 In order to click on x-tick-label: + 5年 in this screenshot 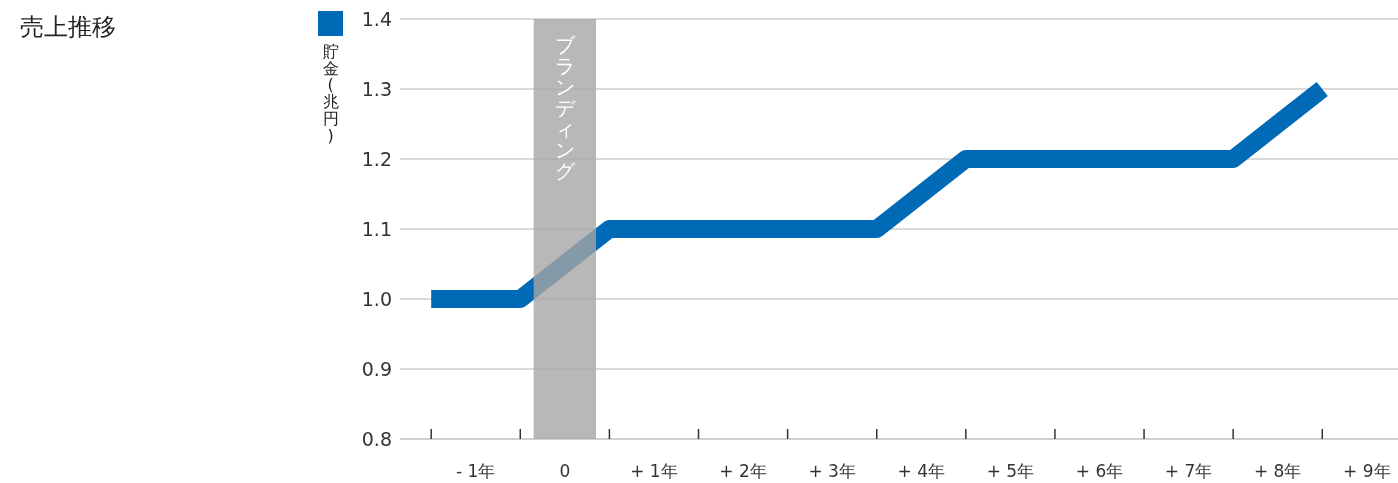, I will do `click(1010, 471)`.